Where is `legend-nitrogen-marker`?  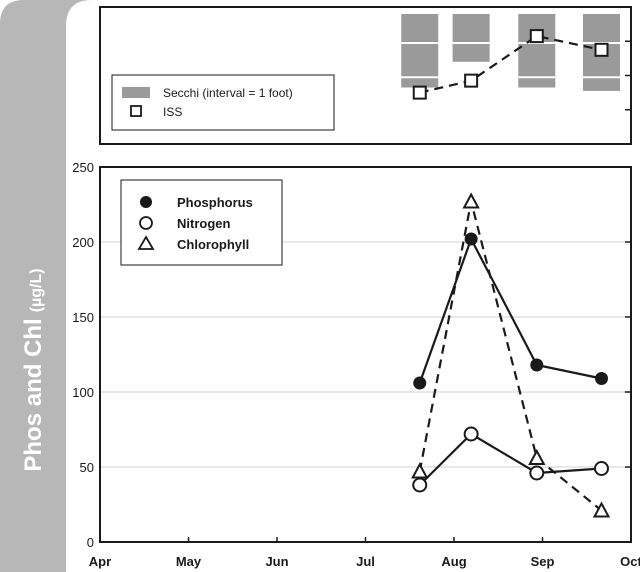 legend-nitrogen-marker is located at coordinates (146, 223).